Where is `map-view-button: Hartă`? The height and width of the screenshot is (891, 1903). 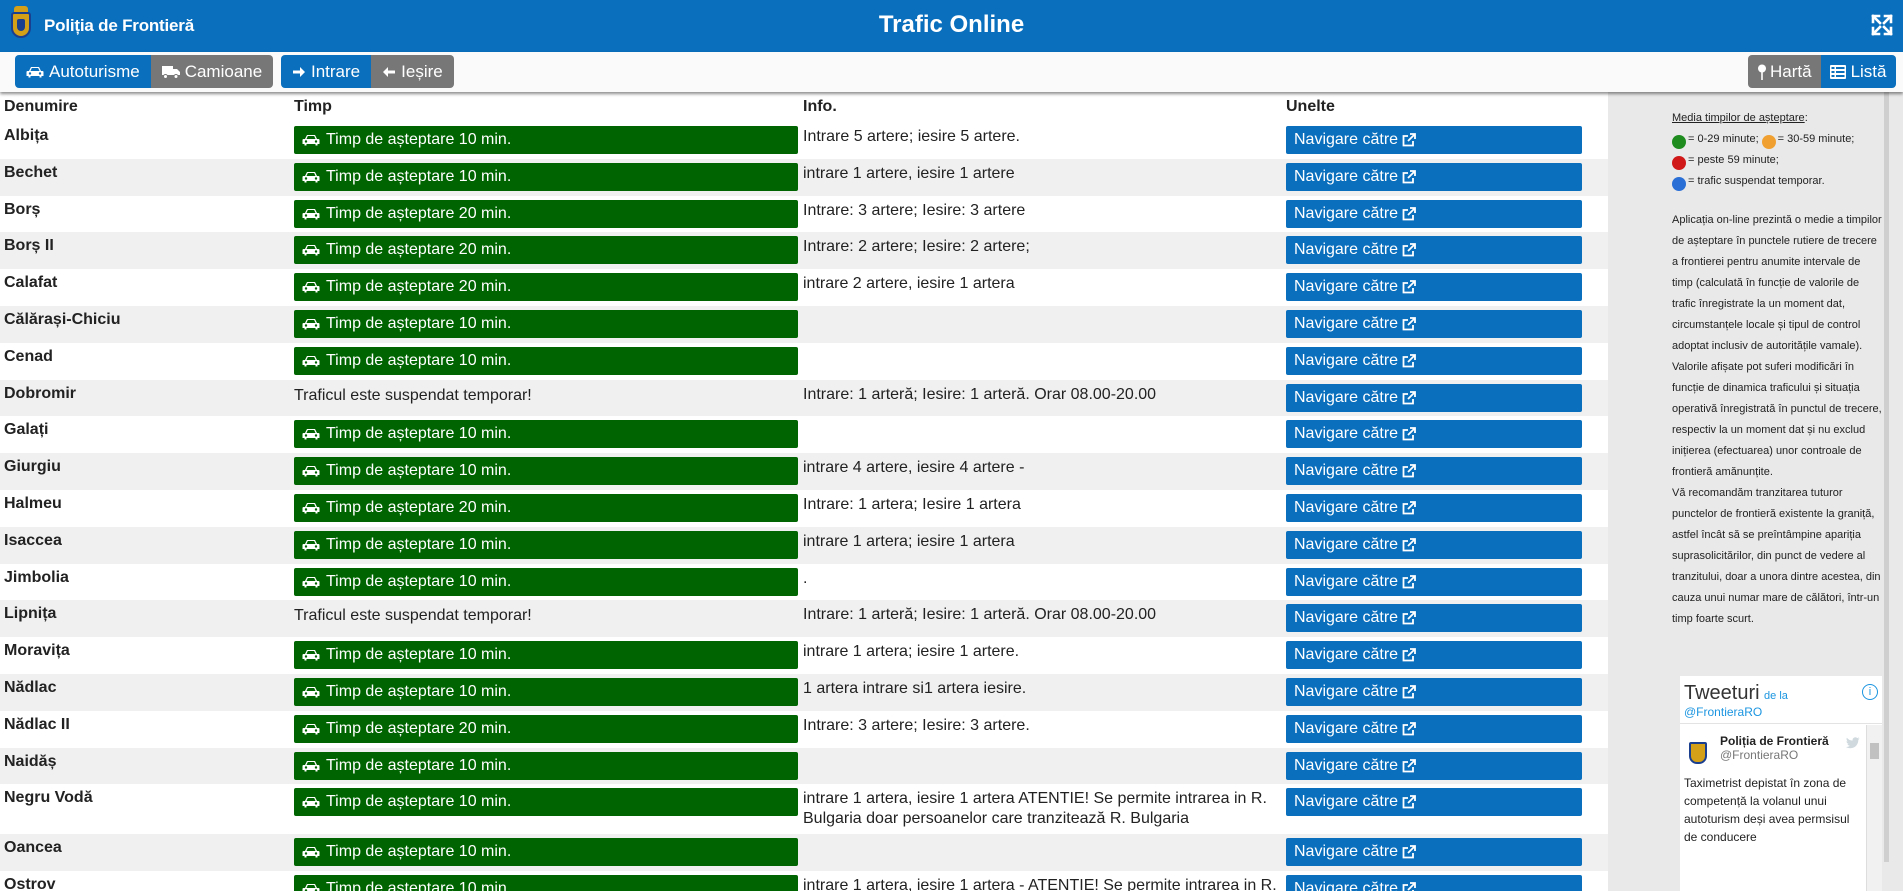 map-view-button: Hartă is located at coordinates (1784, 71).